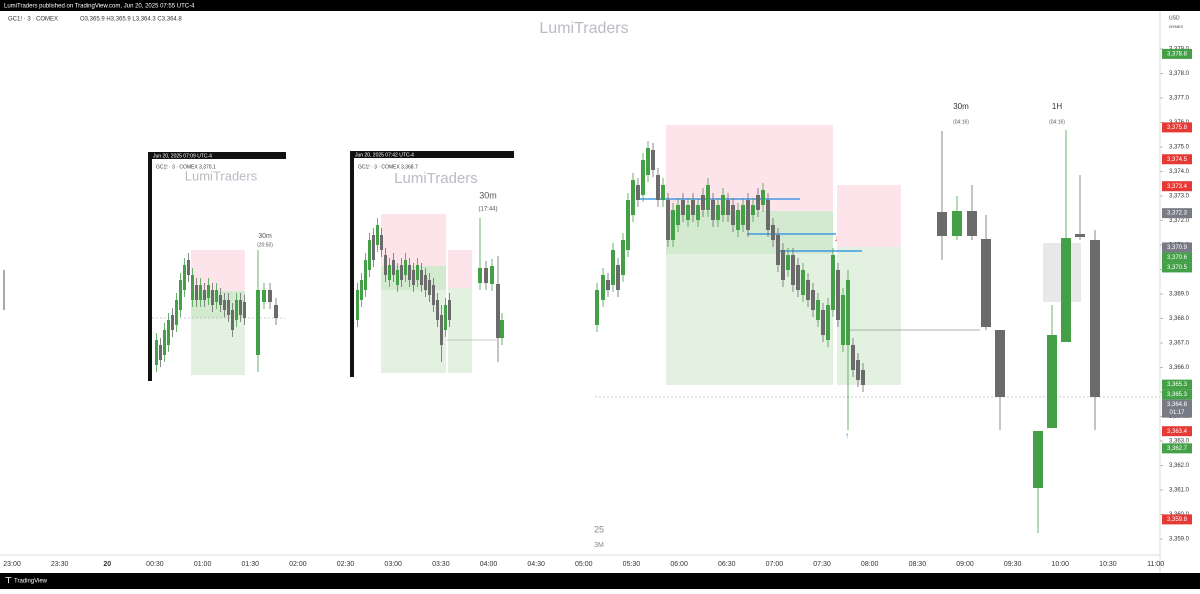 This screenshot has width=1200, height=594. Describe the element at coordinates (1179, 295) in the screenshot. I see `price-tick-label: 3,369.0` at that location.